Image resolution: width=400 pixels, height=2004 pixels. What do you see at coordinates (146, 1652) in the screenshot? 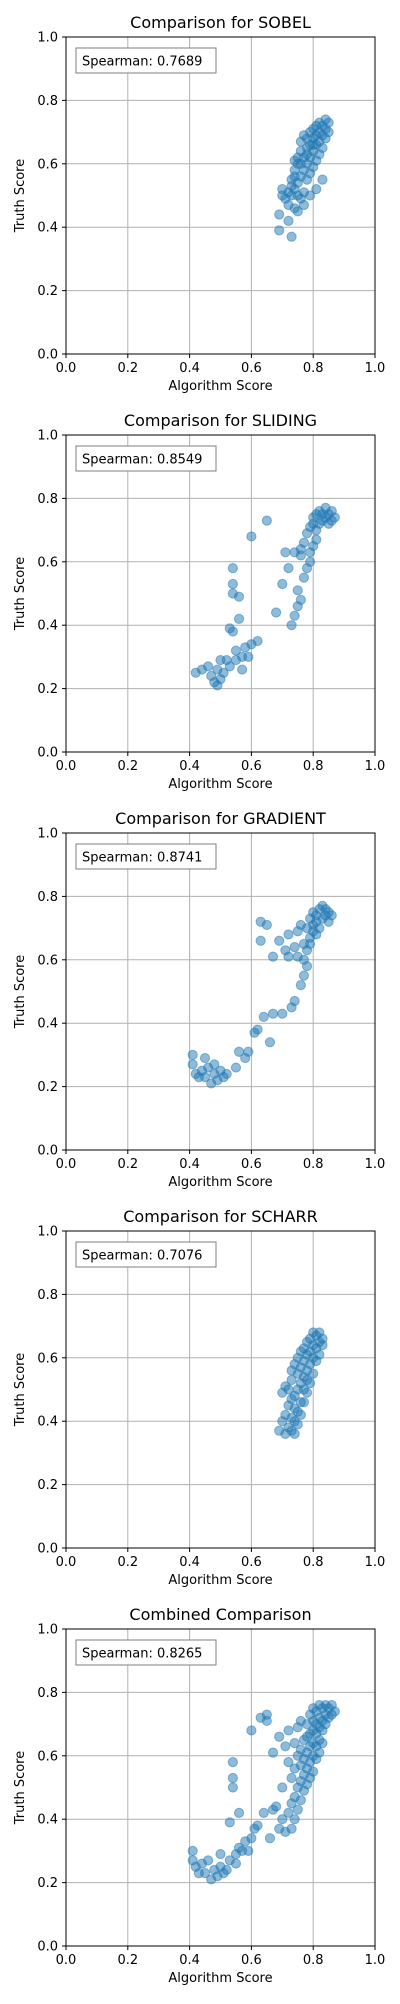
I see `spearman-annotation: Spearman: 0.8265` at bounding box center [146, 1652].